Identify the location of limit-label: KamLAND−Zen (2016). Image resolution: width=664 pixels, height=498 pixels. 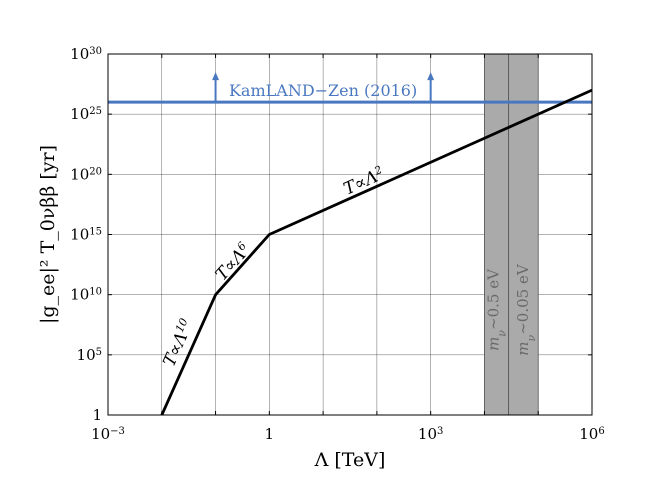
(323, 90).